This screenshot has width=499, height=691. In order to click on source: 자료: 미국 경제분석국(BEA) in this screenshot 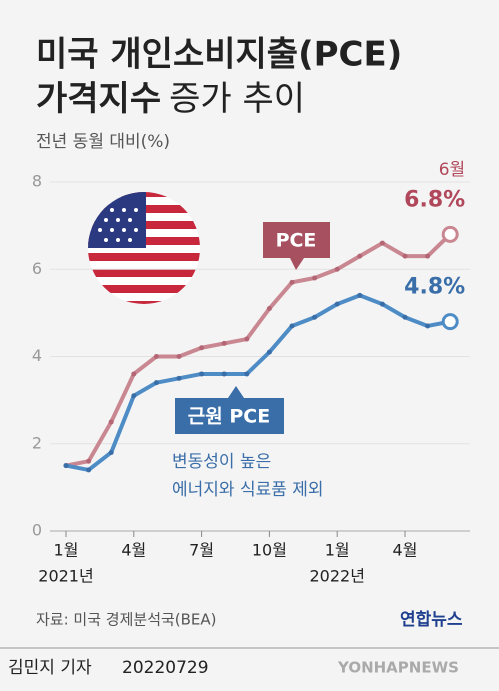, I will do `click(126, 620)`.